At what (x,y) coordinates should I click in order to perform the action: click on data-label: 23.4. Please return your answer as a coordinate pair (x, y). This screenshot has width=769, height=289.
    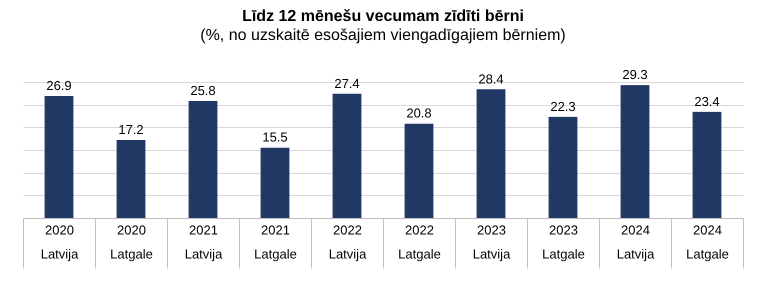
    Looking at the image, I should click on (707, 101).